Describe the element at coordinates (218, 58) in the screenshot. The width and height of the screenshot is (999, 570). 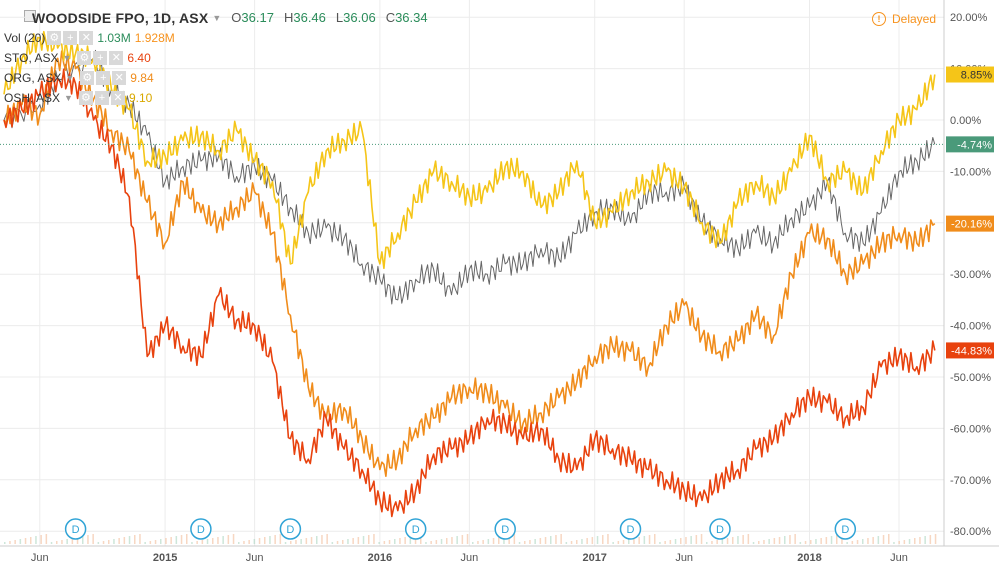
I see `legend-row-sto: STO, ASX ▼ ⚙ + ✕ 6.40` at that location.